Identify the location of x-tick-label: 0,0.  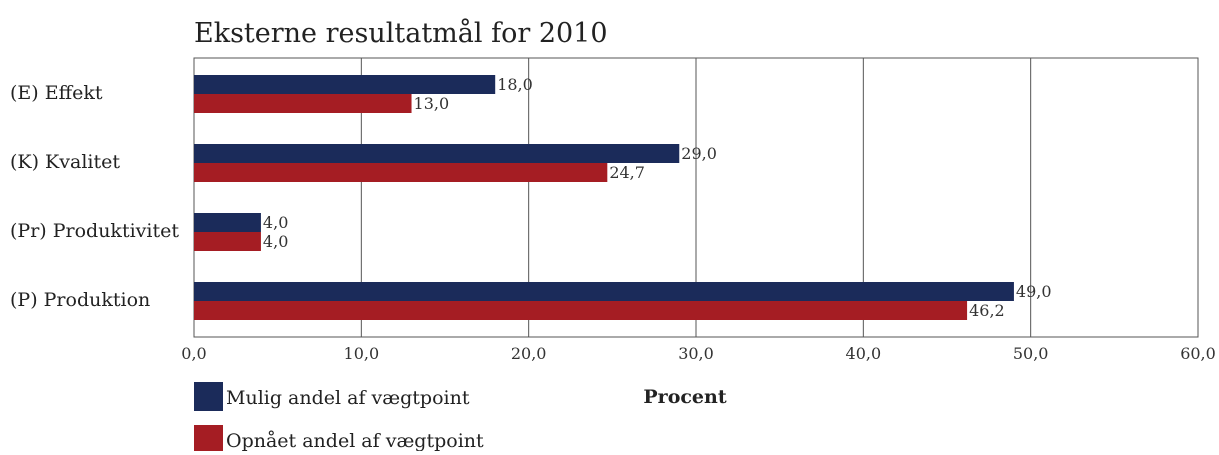
(193, 353).